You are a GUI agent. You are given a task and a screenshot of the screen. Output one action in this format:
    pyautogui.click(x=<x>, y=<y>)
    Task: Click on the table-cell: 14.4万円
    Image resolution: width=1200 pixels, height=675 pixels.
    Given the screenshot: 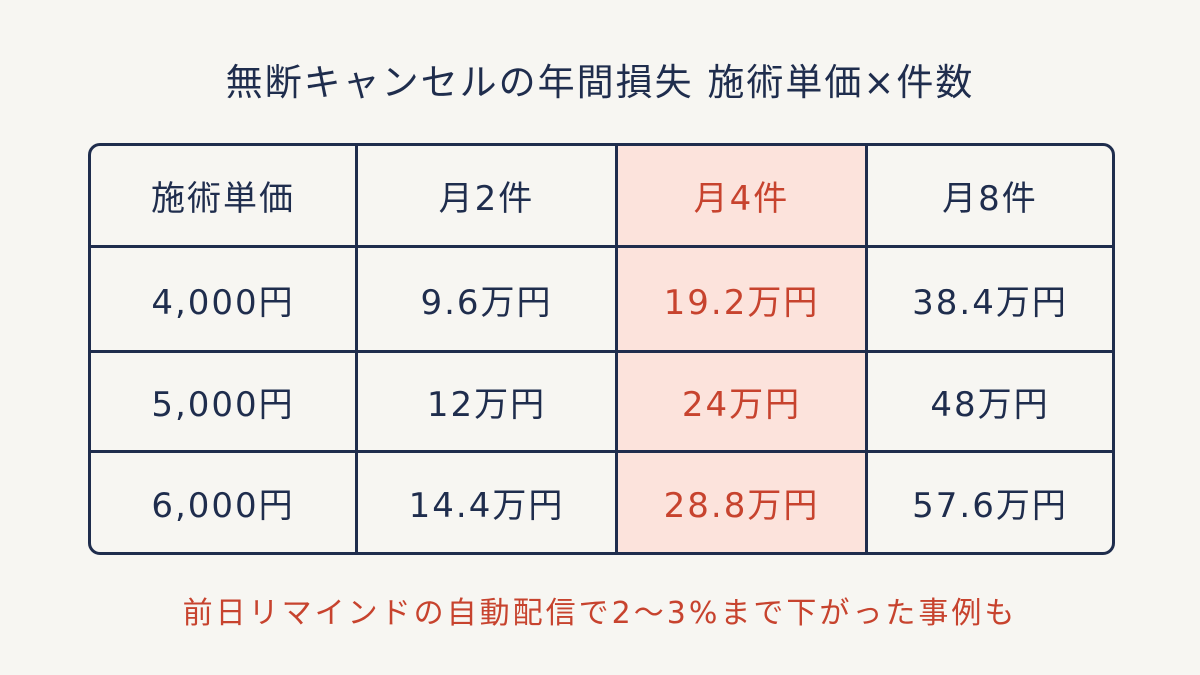 What is the action you would take?
    pyautogui.click(x=488, y=502)
    